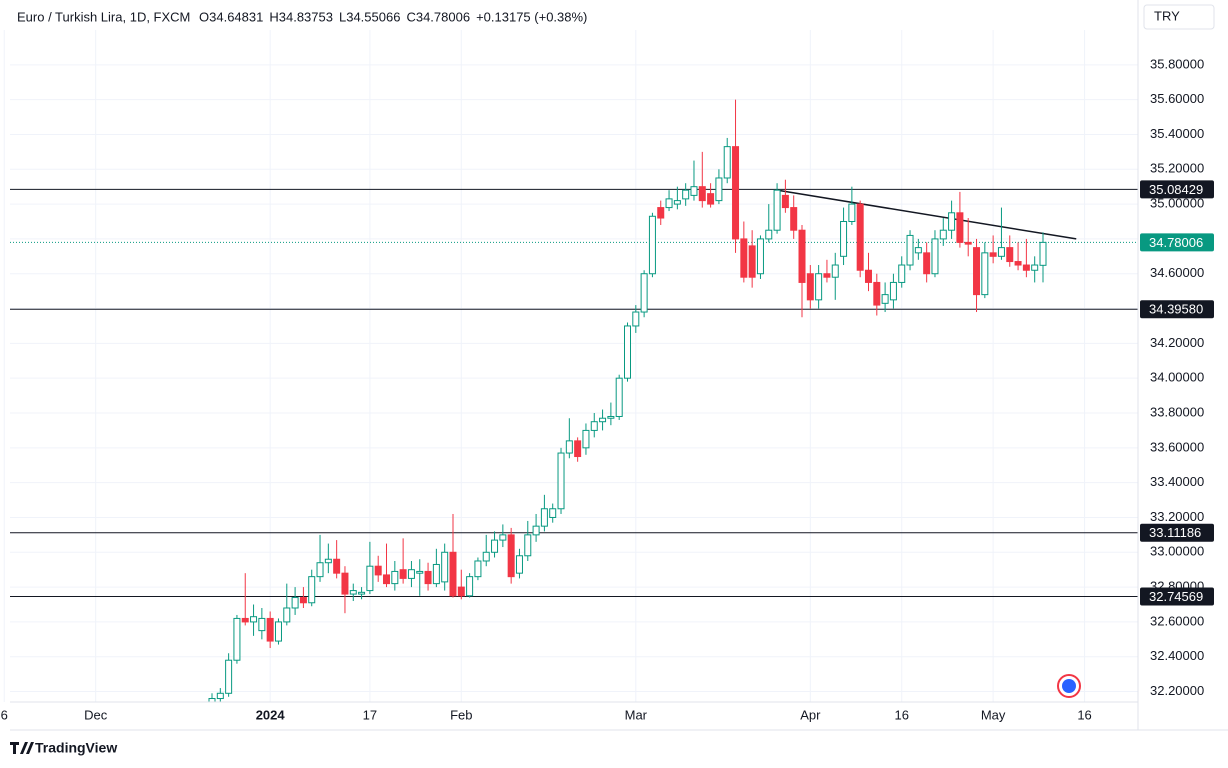 The width and height of the screenshot is (1228, 768). Describe the element at coordinates (410, 16) in the screenshot. I see `ohlc-part: C` at that location.